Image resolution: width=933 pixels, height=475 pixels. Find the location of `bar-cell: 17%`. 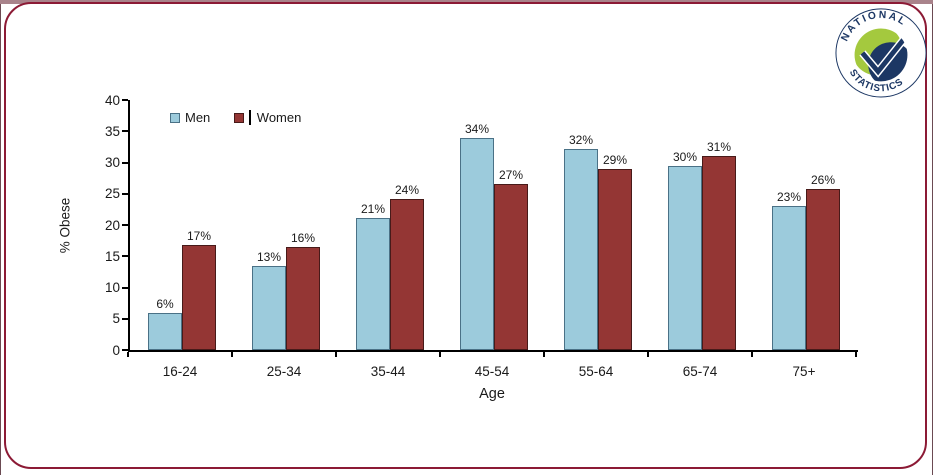

bar-cell: 17% is located at coordinates (199, 225).